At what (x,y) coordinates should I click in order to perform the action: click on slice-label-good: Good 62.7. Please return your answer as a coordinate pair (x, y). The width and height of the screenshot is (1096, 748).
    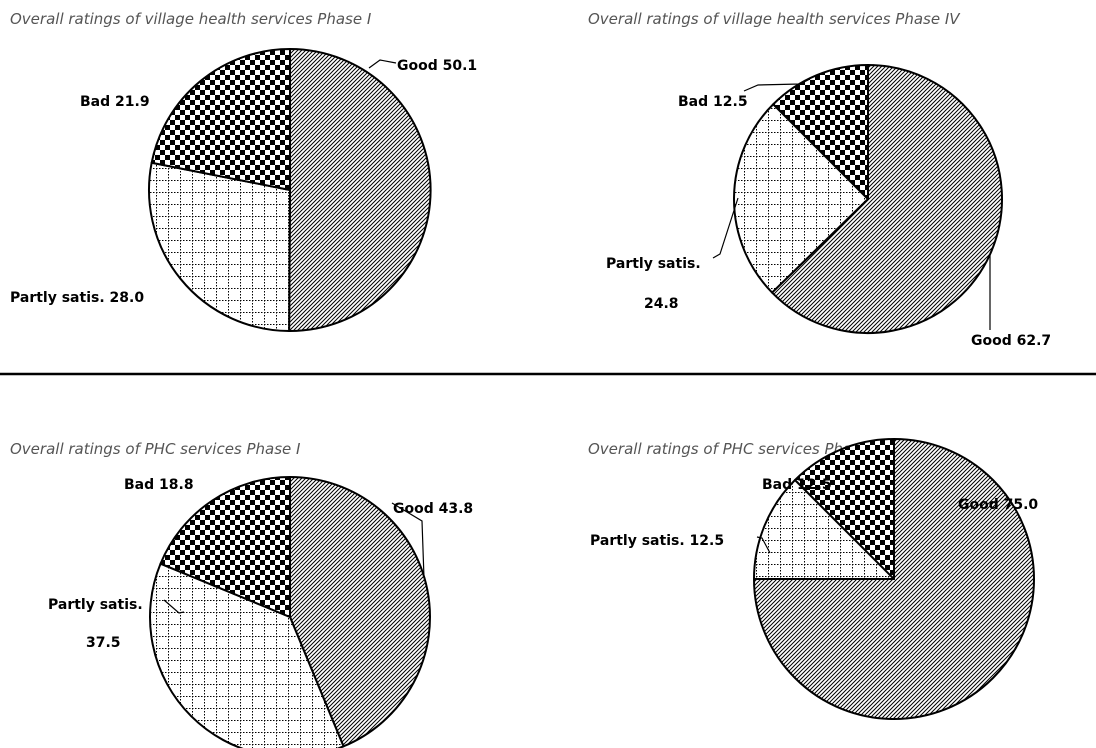
    Looking at the image, I should click on (1011, 341).